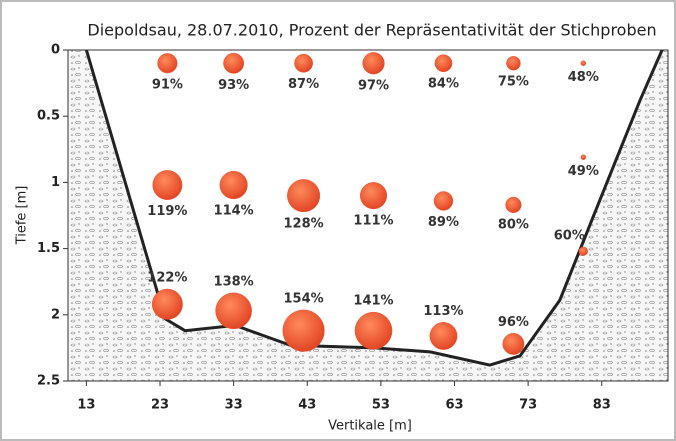 Image resolution: width=676 pixels, height=441 pixels. What do you see at coordinates (48, 248) in the screenshot?
I see `y-tick-label: 1.5` at bounding box center [48, 248].